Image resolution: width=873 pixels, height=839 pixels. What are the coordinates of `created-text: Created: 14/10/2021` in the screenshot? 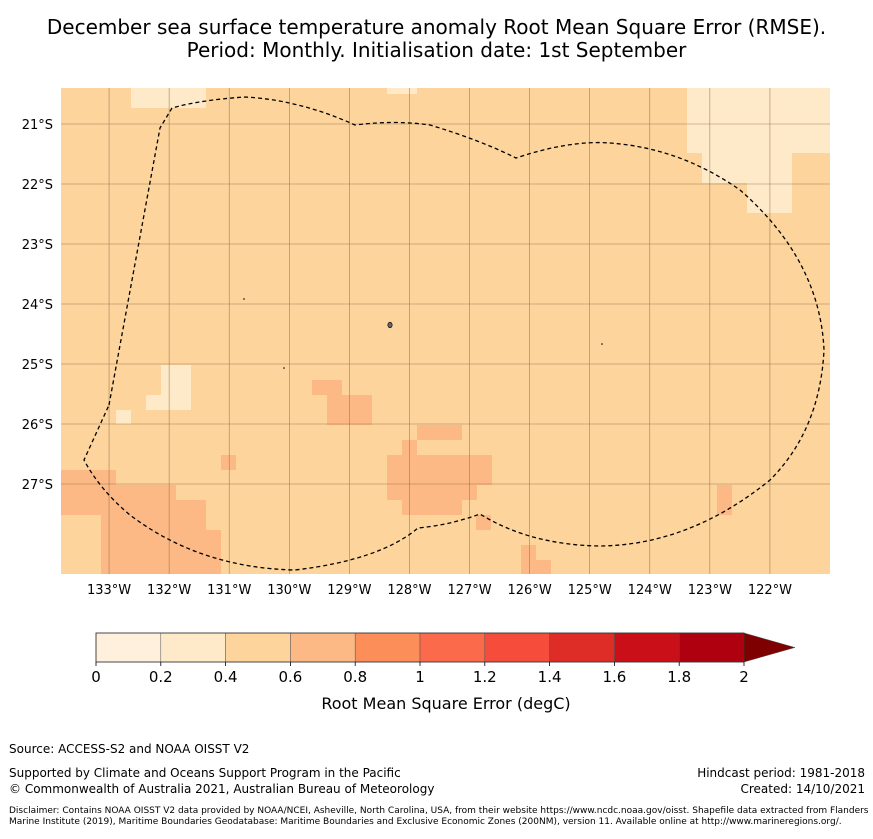 It's located at (802, 789).